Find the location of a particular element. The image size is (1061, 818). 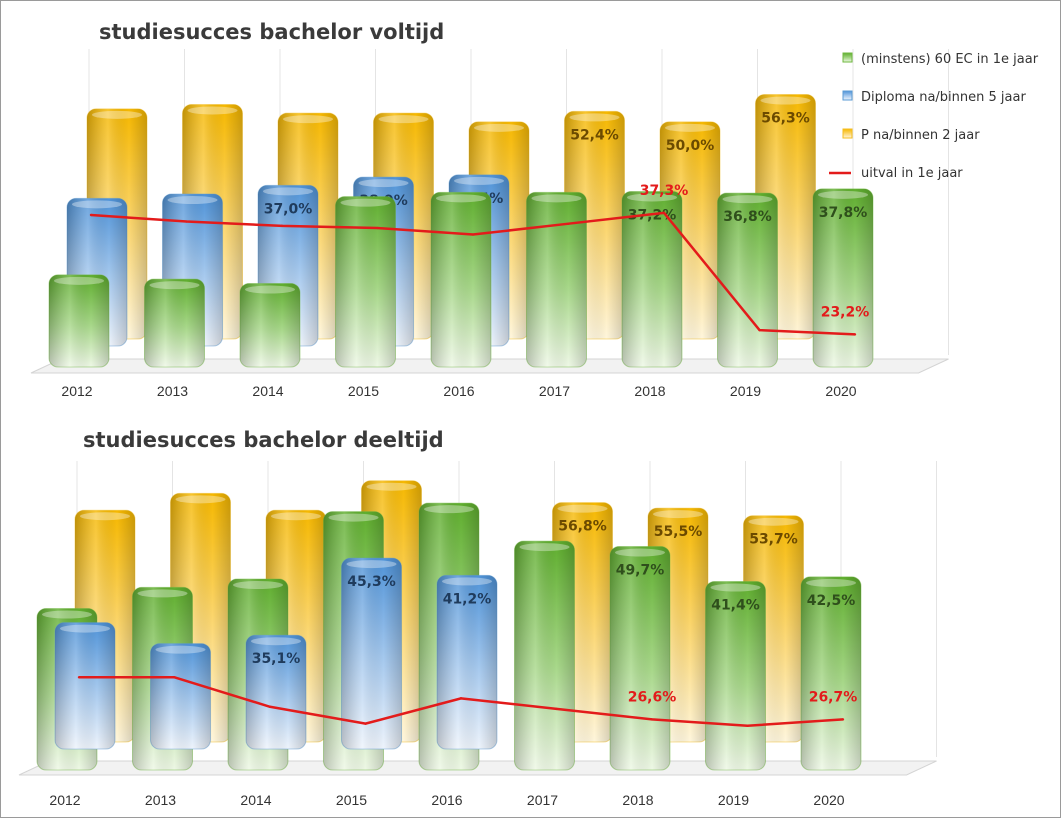

data-label: 41,4% is located at coordinates (735, 606).